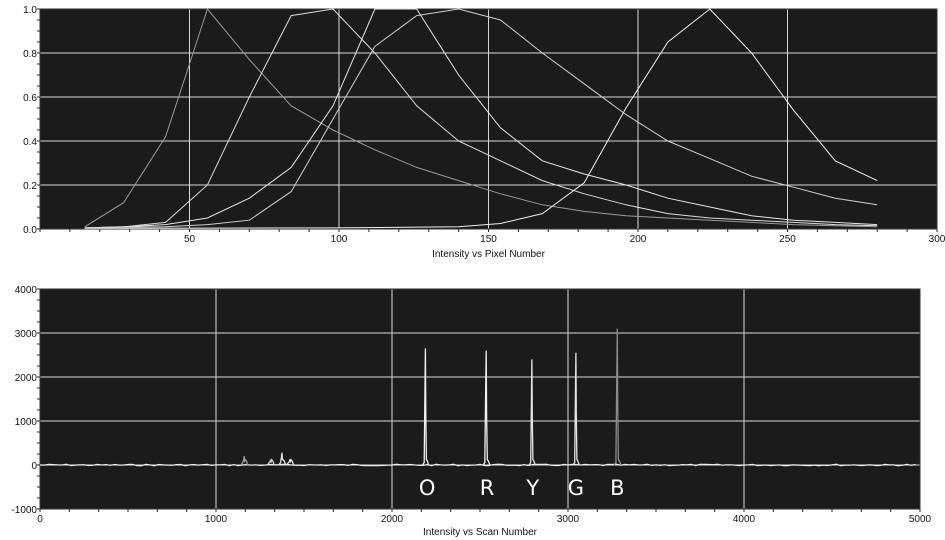 This screenshot has width=945, height=540. Describe the element at coordinates (26, 422) in the screenshot. I see `y-tick-label: 1000` at that location.